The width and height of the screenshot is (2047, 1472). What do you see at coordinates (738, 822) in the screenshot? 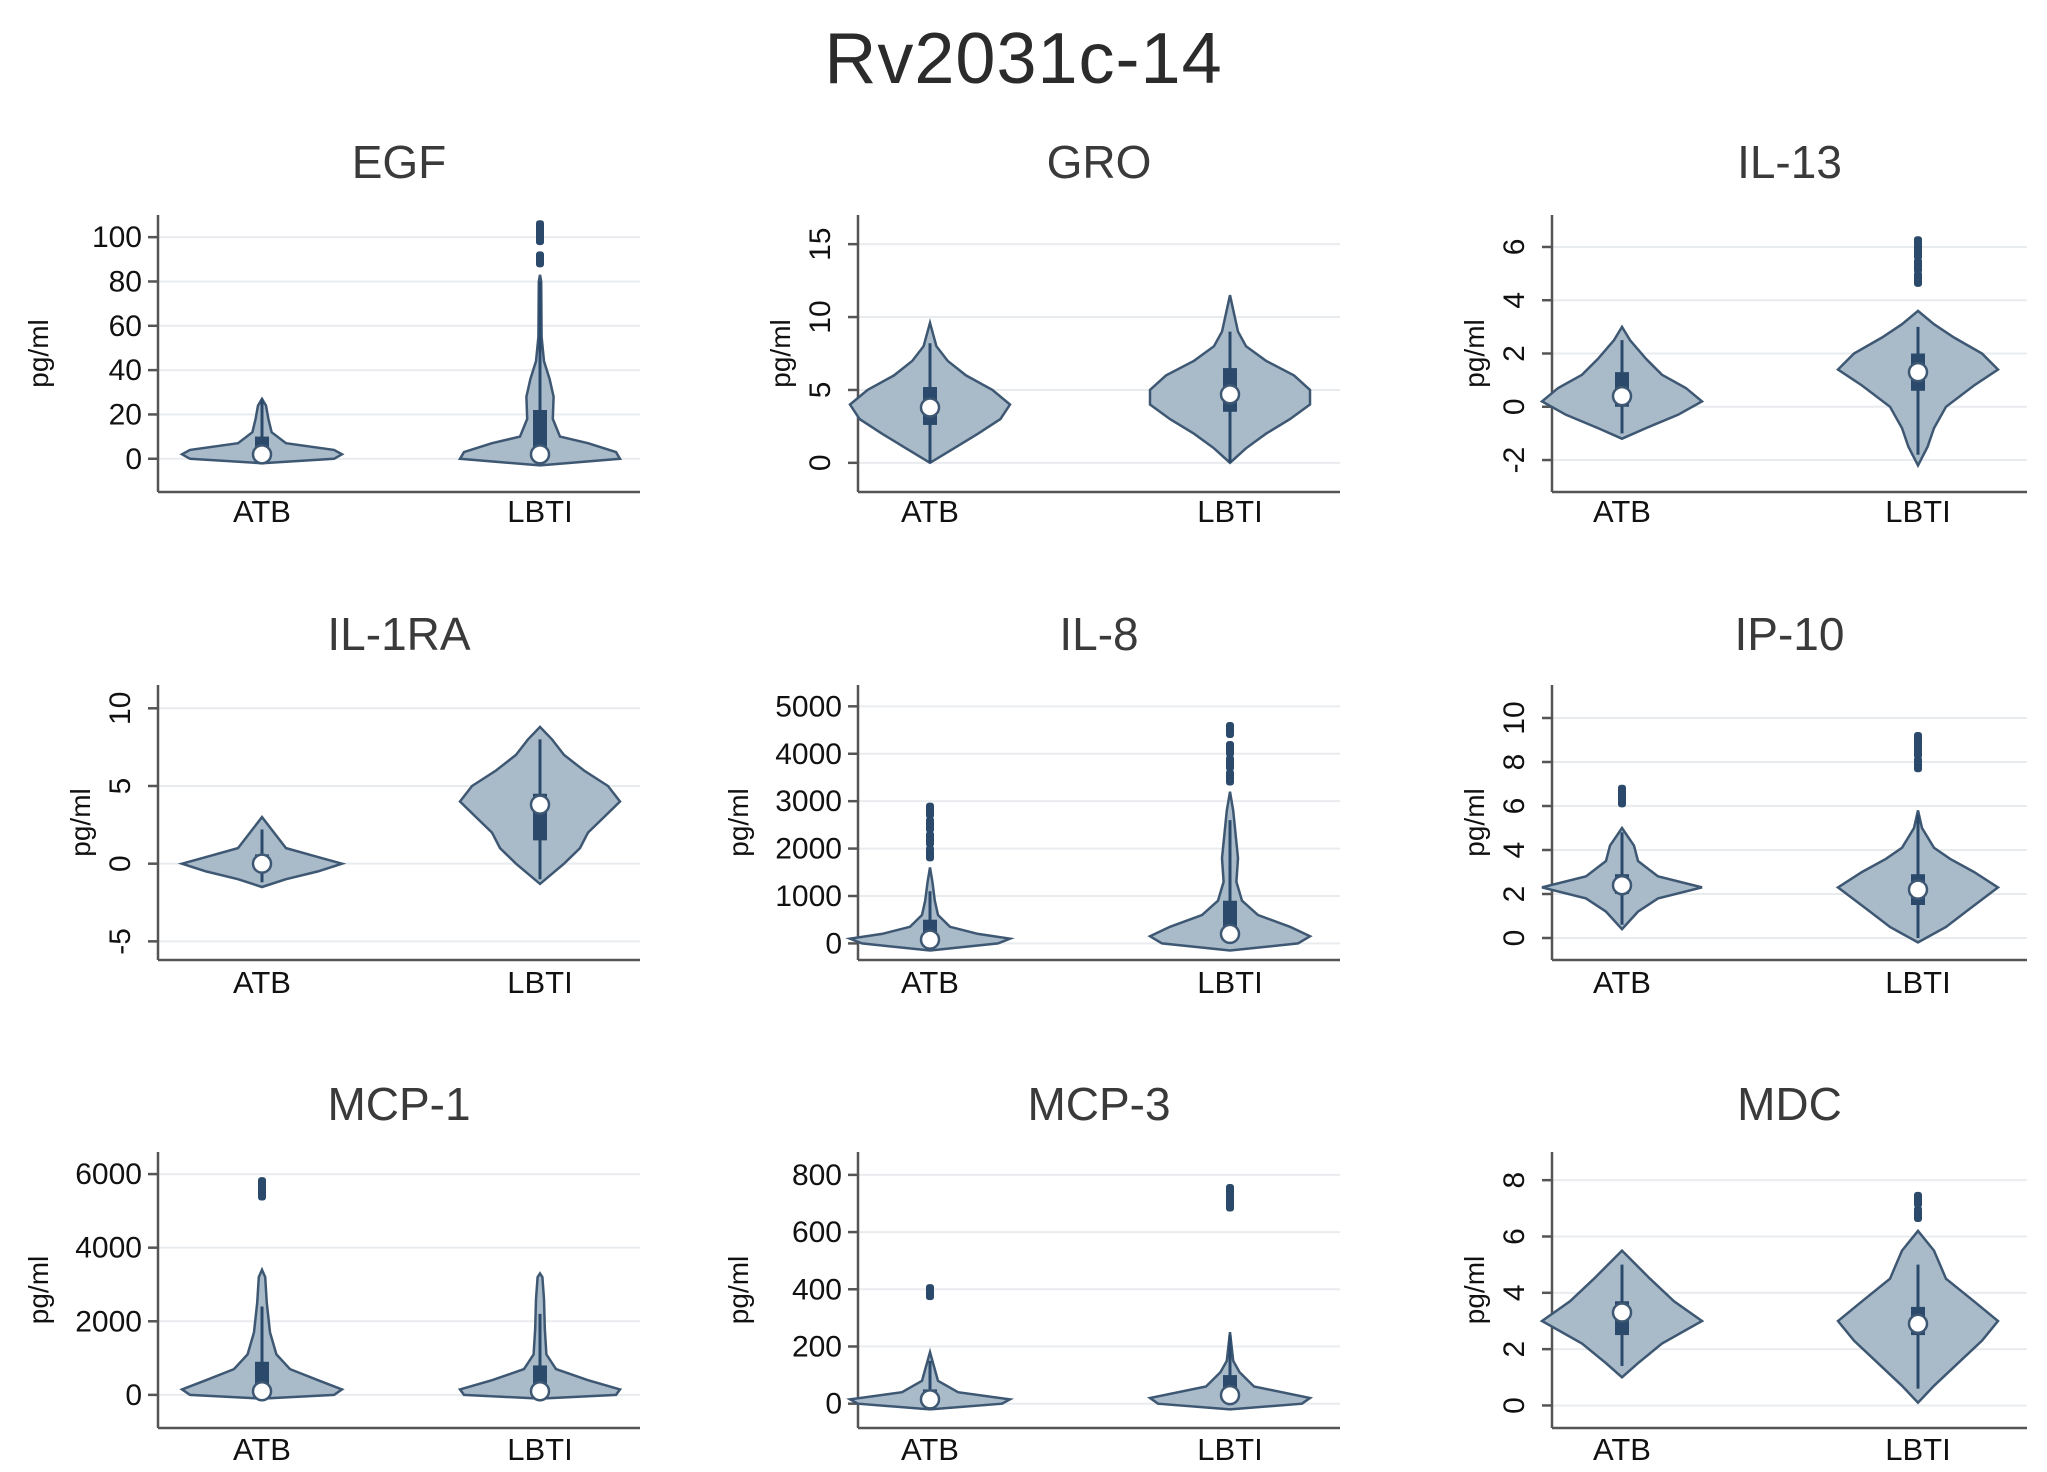
I see `y-axis-label-il-8: pg/ml` at bounding box center [738, 822].